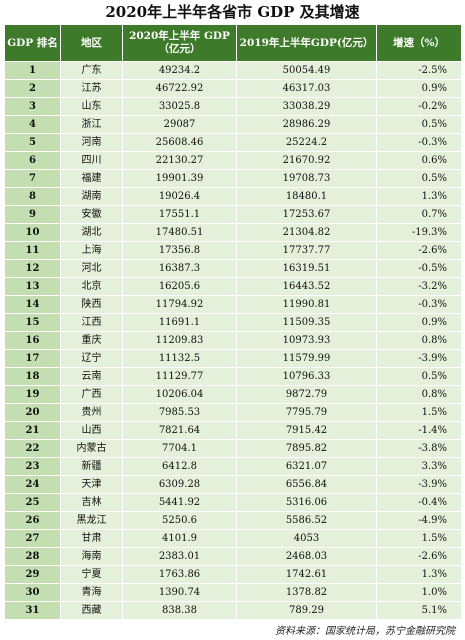 This screenshot has height=640, width=465. What do you see at coordinates (306, 196) in the screenshot?
I see `table-cell: 18480.1` at bounding box center [306, 196].